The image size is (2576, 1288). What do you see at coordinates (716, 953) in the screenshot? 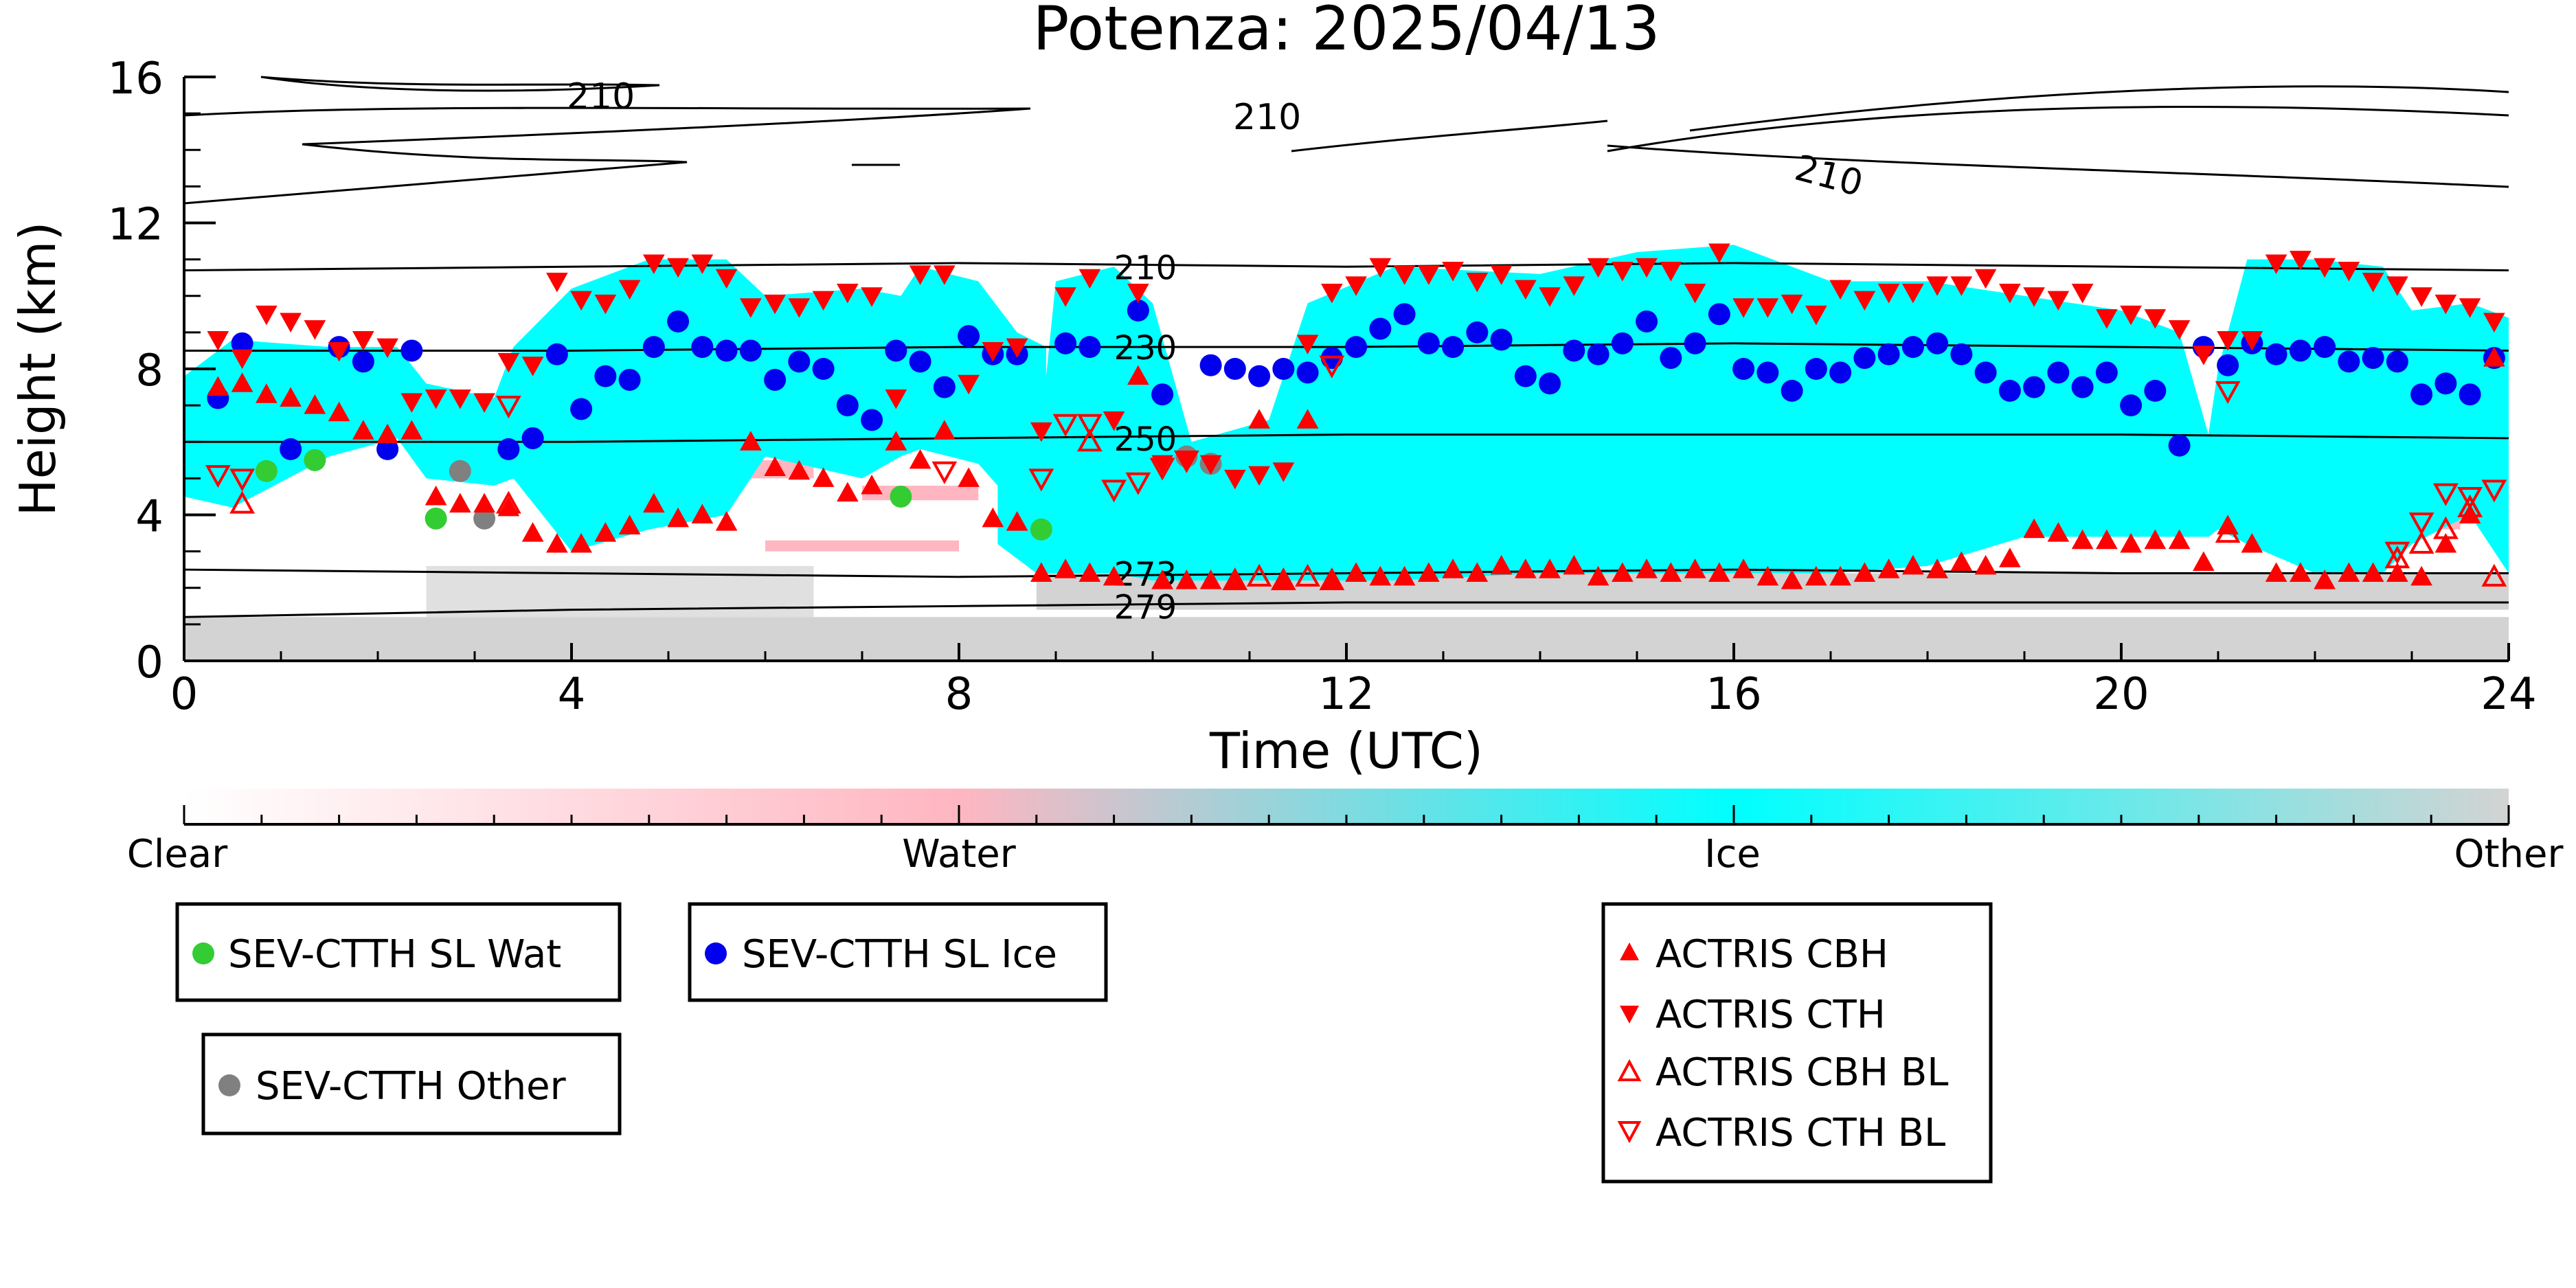
I see `legend-marker-sev-ice` at bounding box center [716, 953].